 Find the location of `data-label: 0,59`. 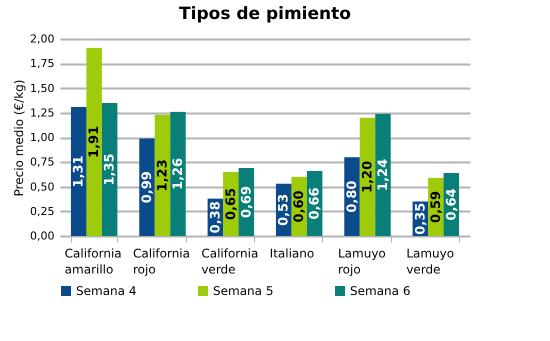

data-label: 0,59 is located at coordinates (436, 206).